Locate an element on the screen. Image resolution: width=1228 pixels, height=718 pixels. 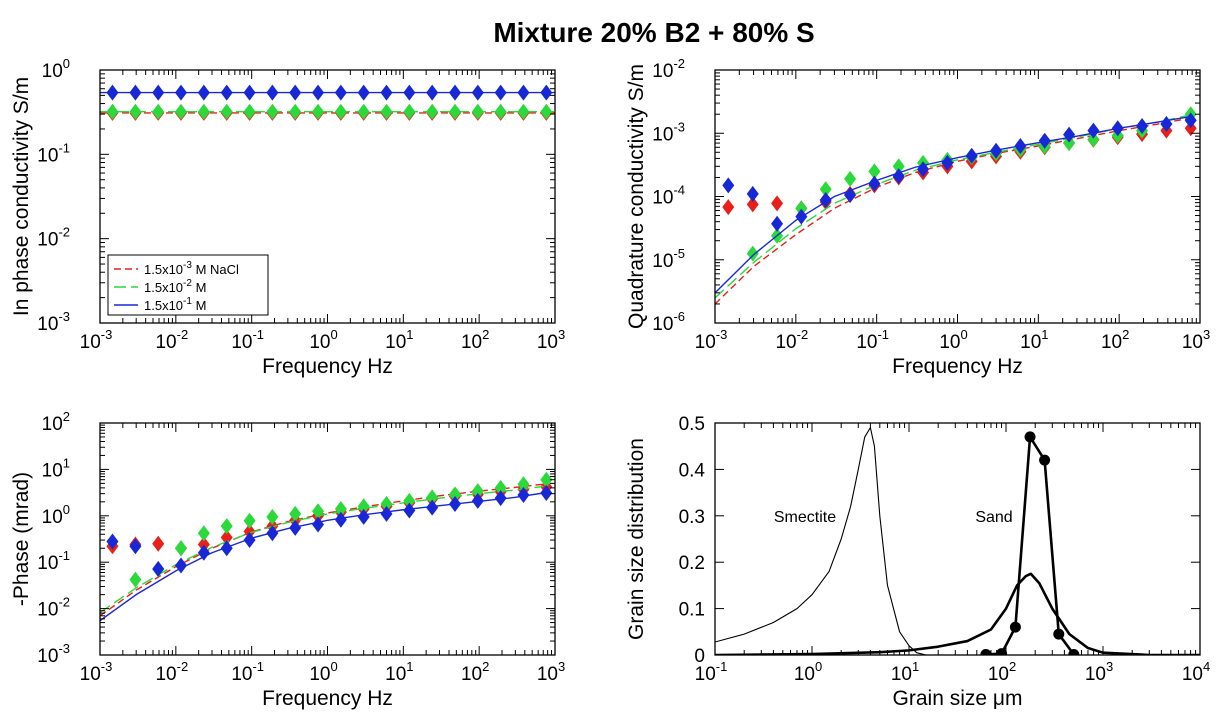
y-tick-label: 10⁻¹ is located at coordinates (53, 153).